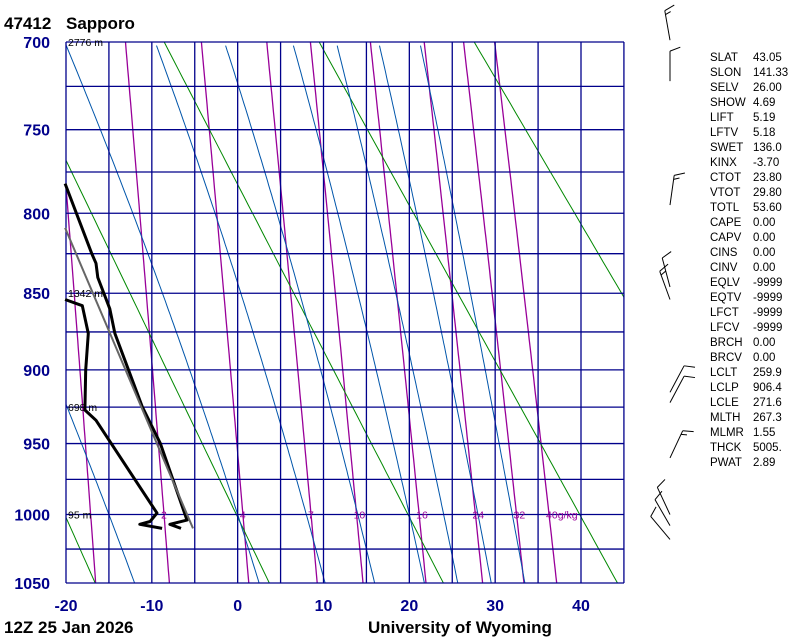  What do you see at coordinates (767, 403) in the screenshot?
I see `stat-value: 271.6` at bounding box center [767, 403].